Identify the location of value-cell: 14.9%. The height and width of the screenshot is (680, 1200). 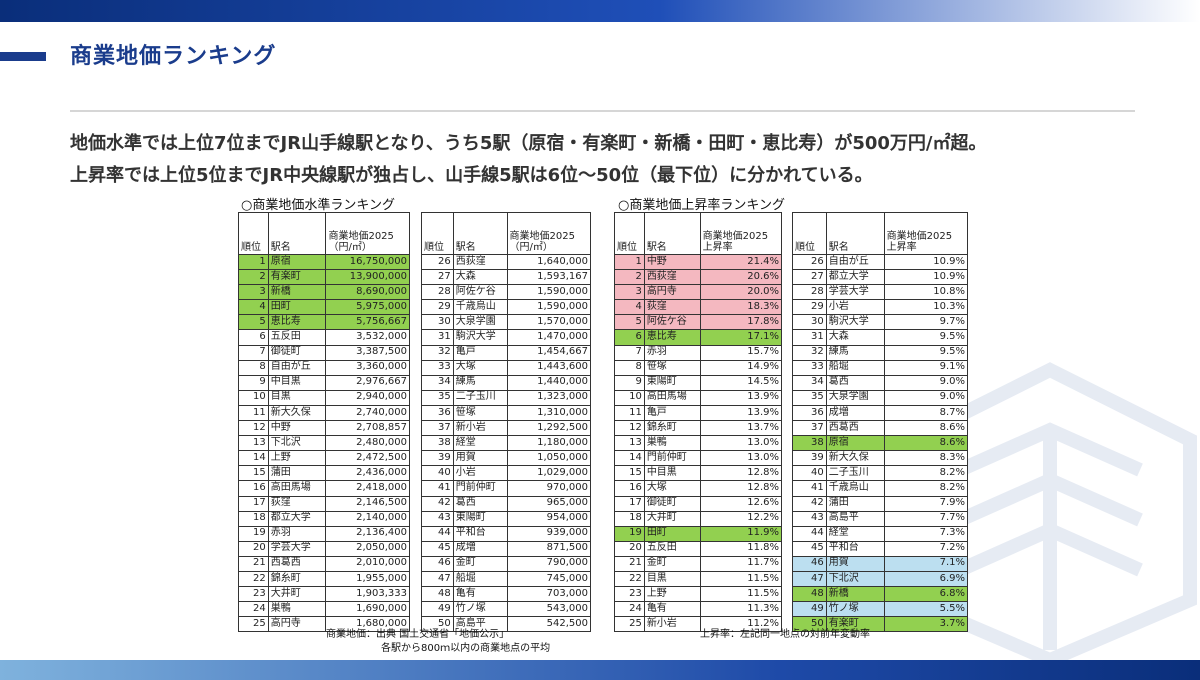
(741, 367).